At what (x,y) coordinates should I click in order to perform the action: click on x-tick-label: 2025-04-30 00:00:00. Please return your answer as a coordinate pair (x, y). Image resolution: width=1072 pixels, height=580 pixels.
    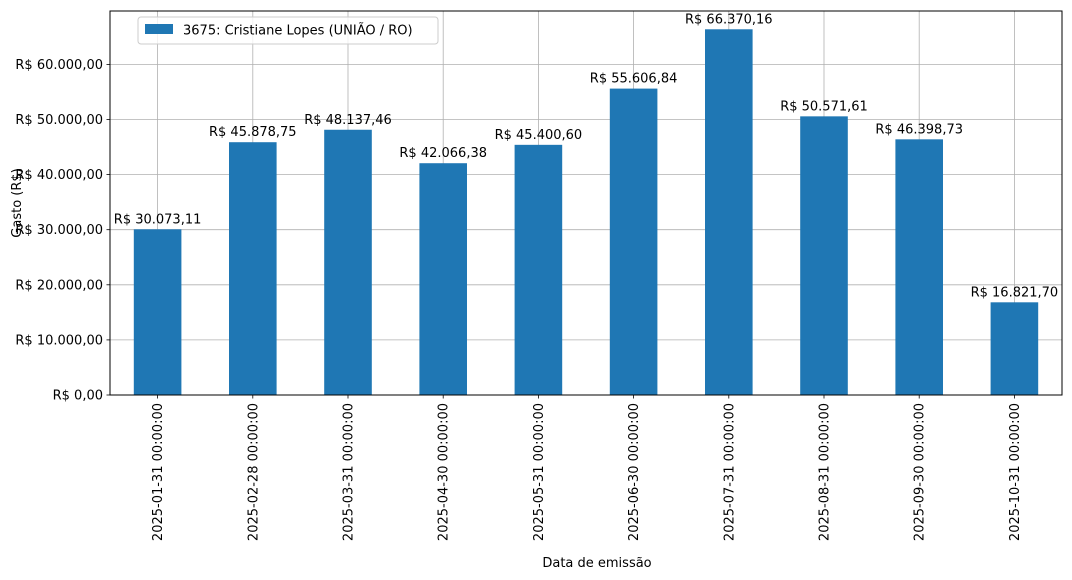
    Looking at the image, I should click on (444, 472).